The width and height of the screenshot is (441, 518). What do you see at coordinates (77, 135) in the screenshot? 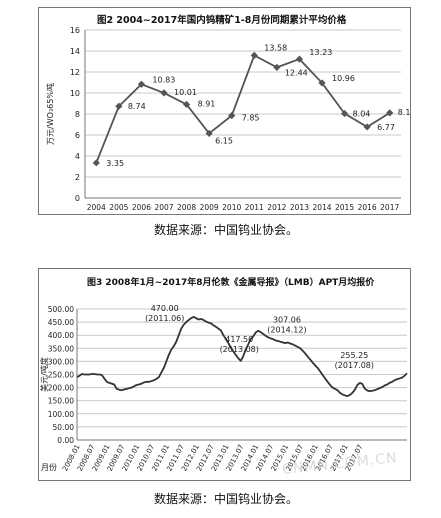
I see `chart1-ytick-label: 6` at bounding box center [77, 135].